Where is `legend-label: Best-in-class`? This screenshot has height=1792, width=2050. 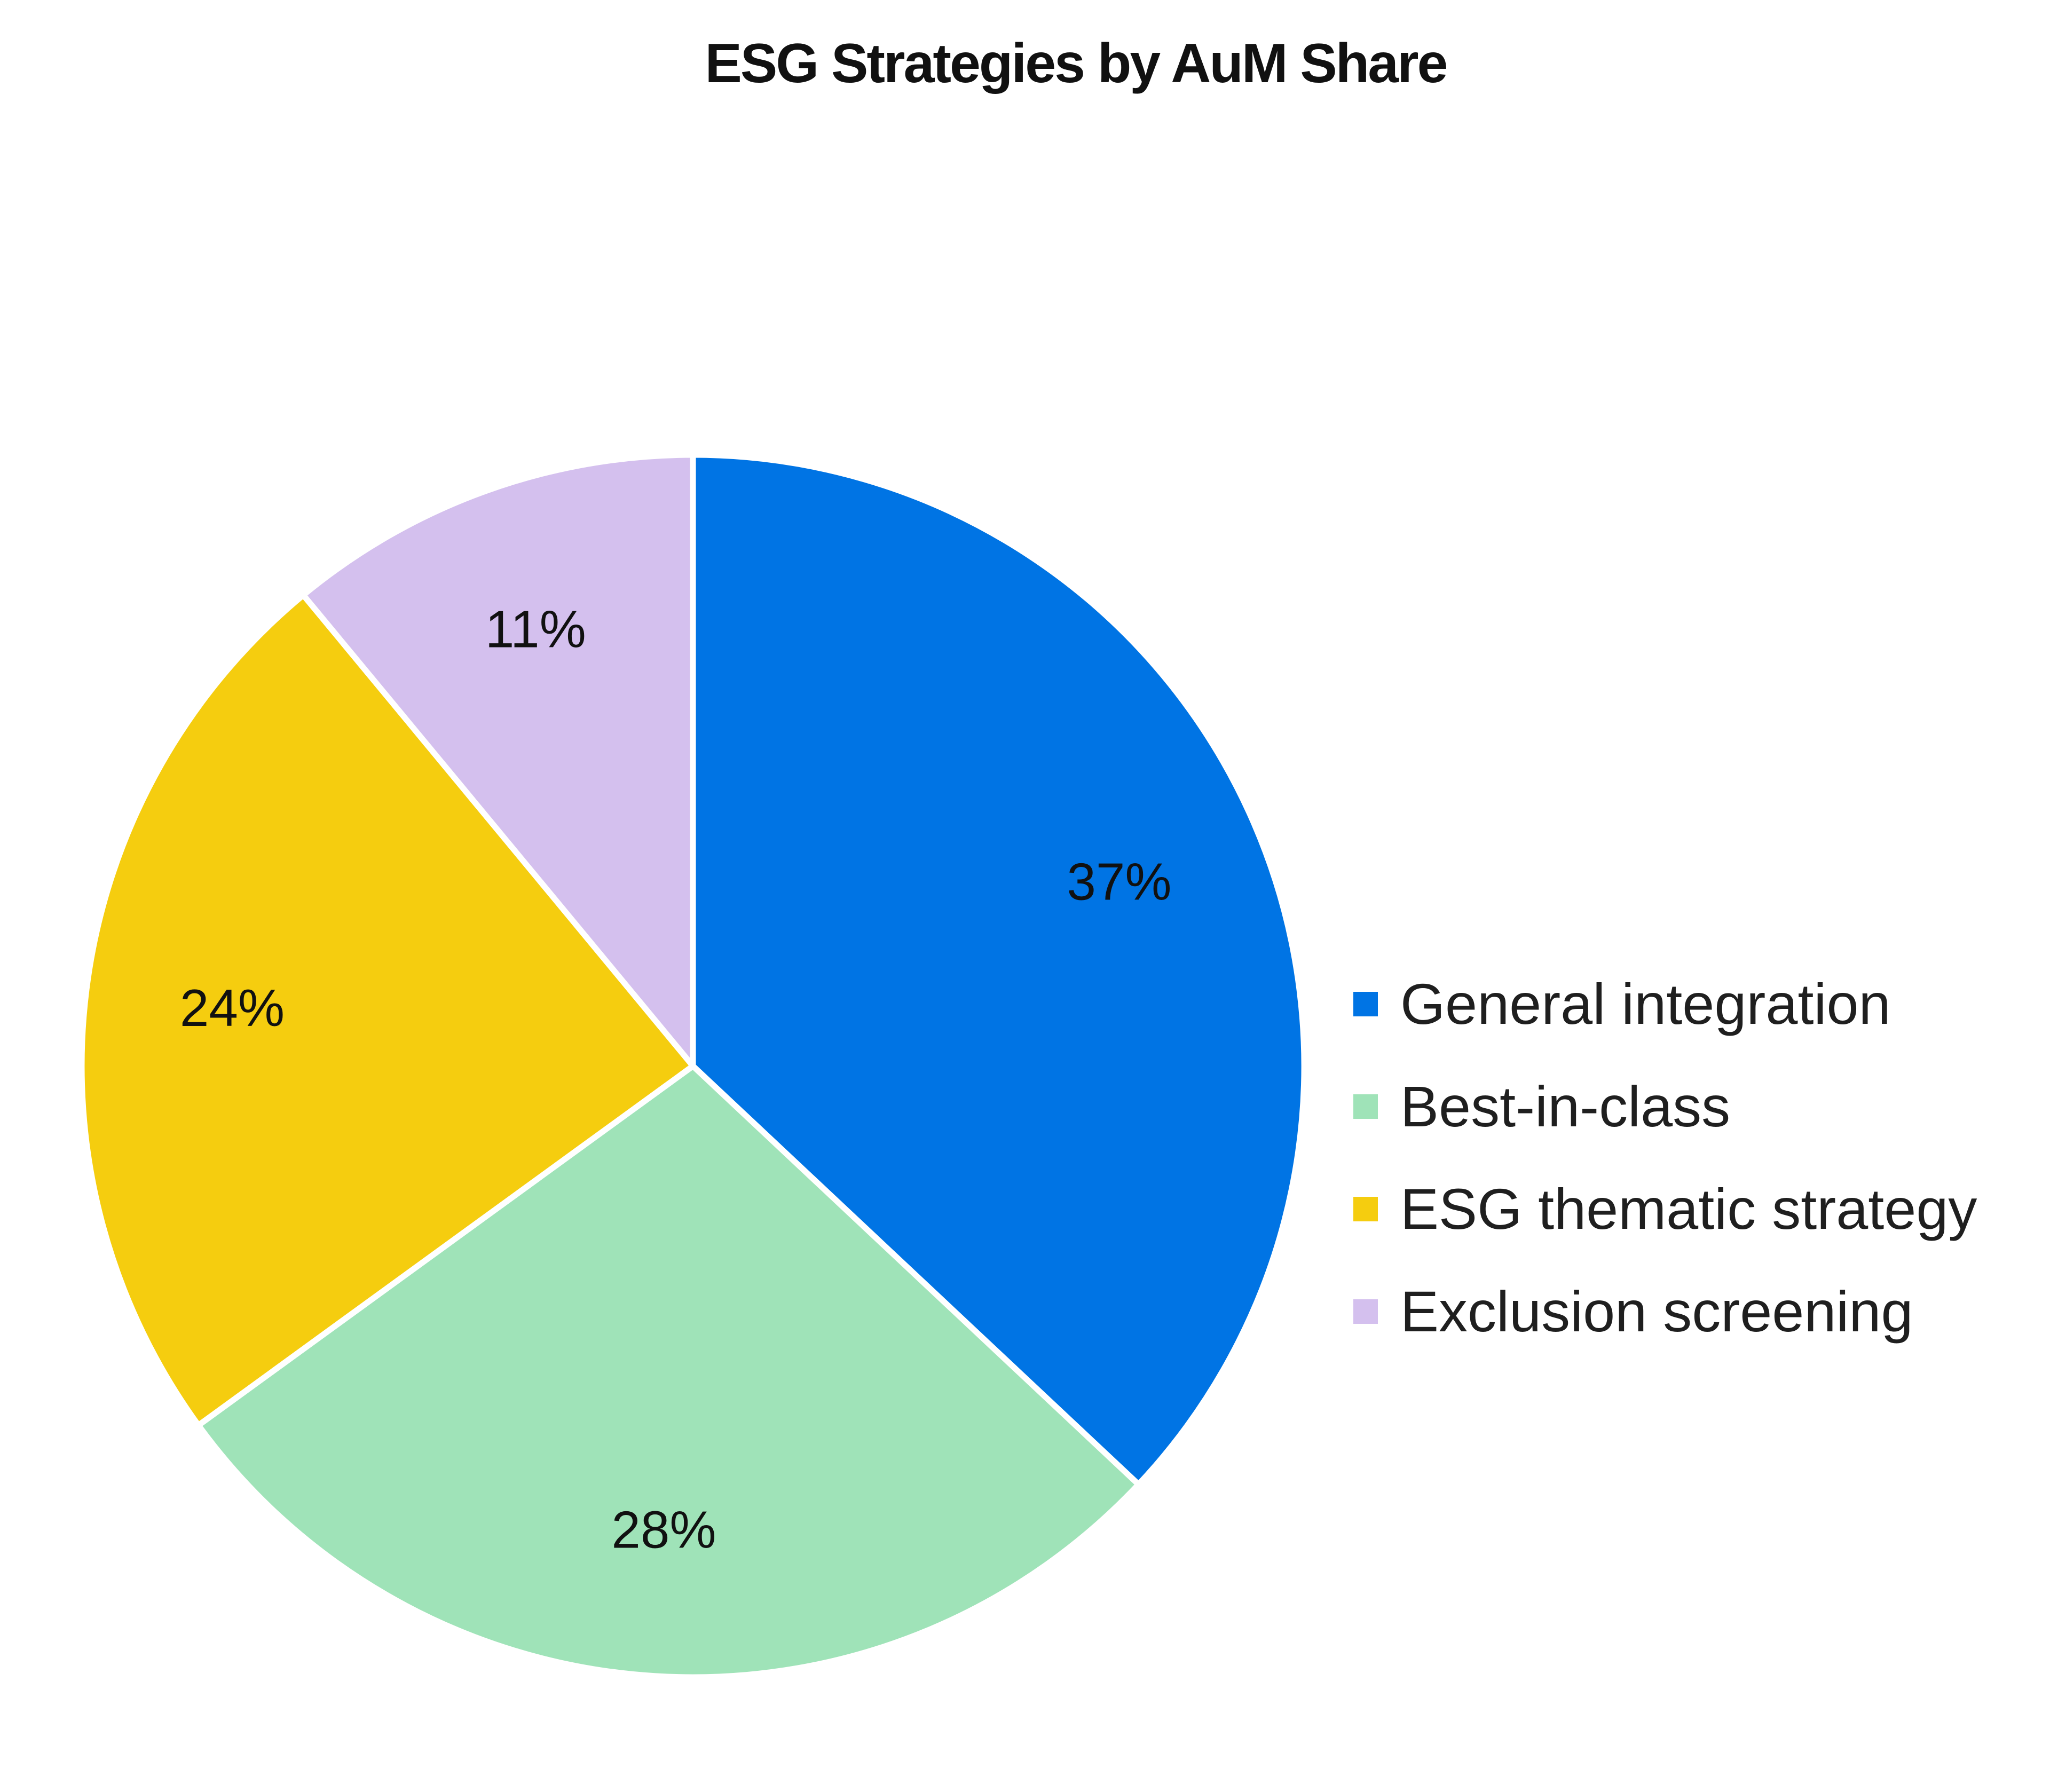 legend-label: Best-in-class is located at coordinates (1565, 1106).